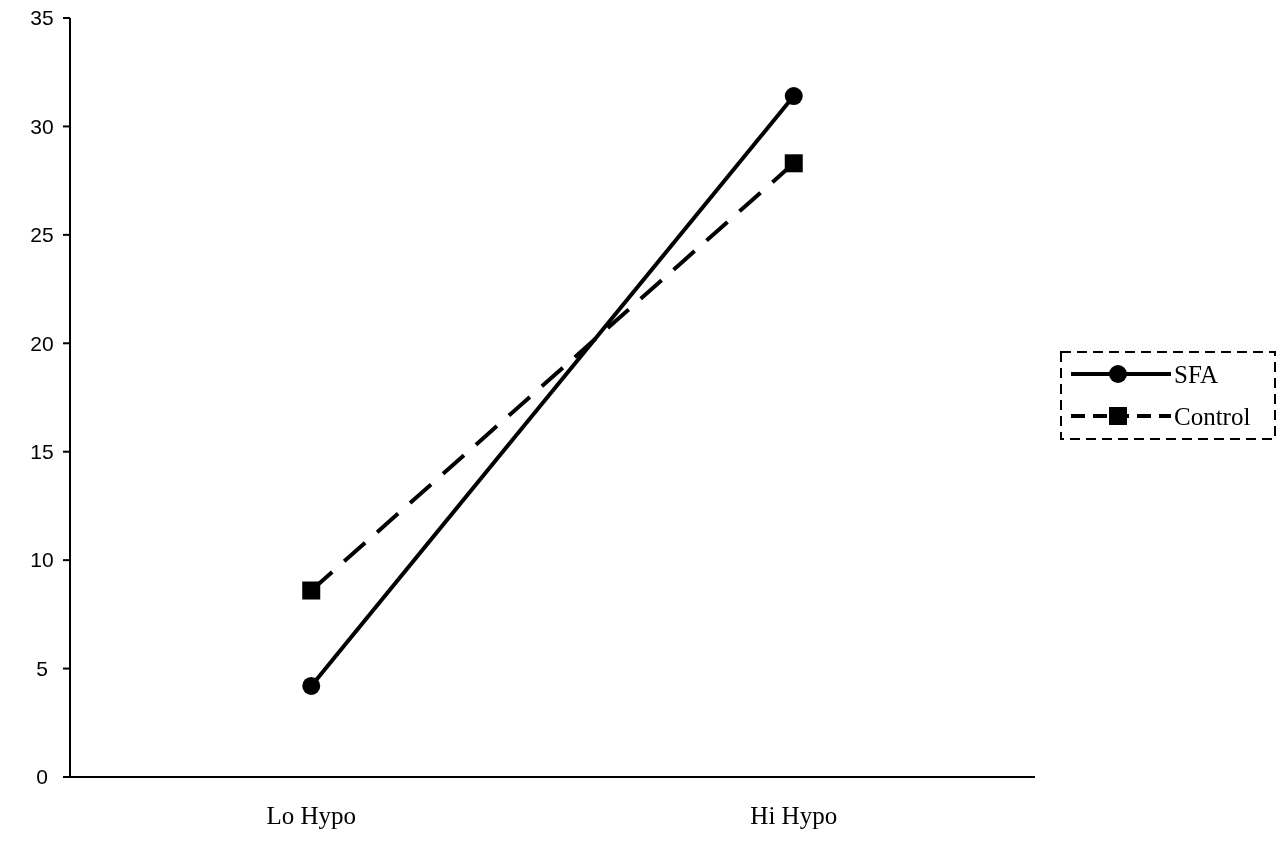 Image resolution: width=1287 pixels, height=843 pixels. I want to click on legend-label: Control, so click(1212, 416).